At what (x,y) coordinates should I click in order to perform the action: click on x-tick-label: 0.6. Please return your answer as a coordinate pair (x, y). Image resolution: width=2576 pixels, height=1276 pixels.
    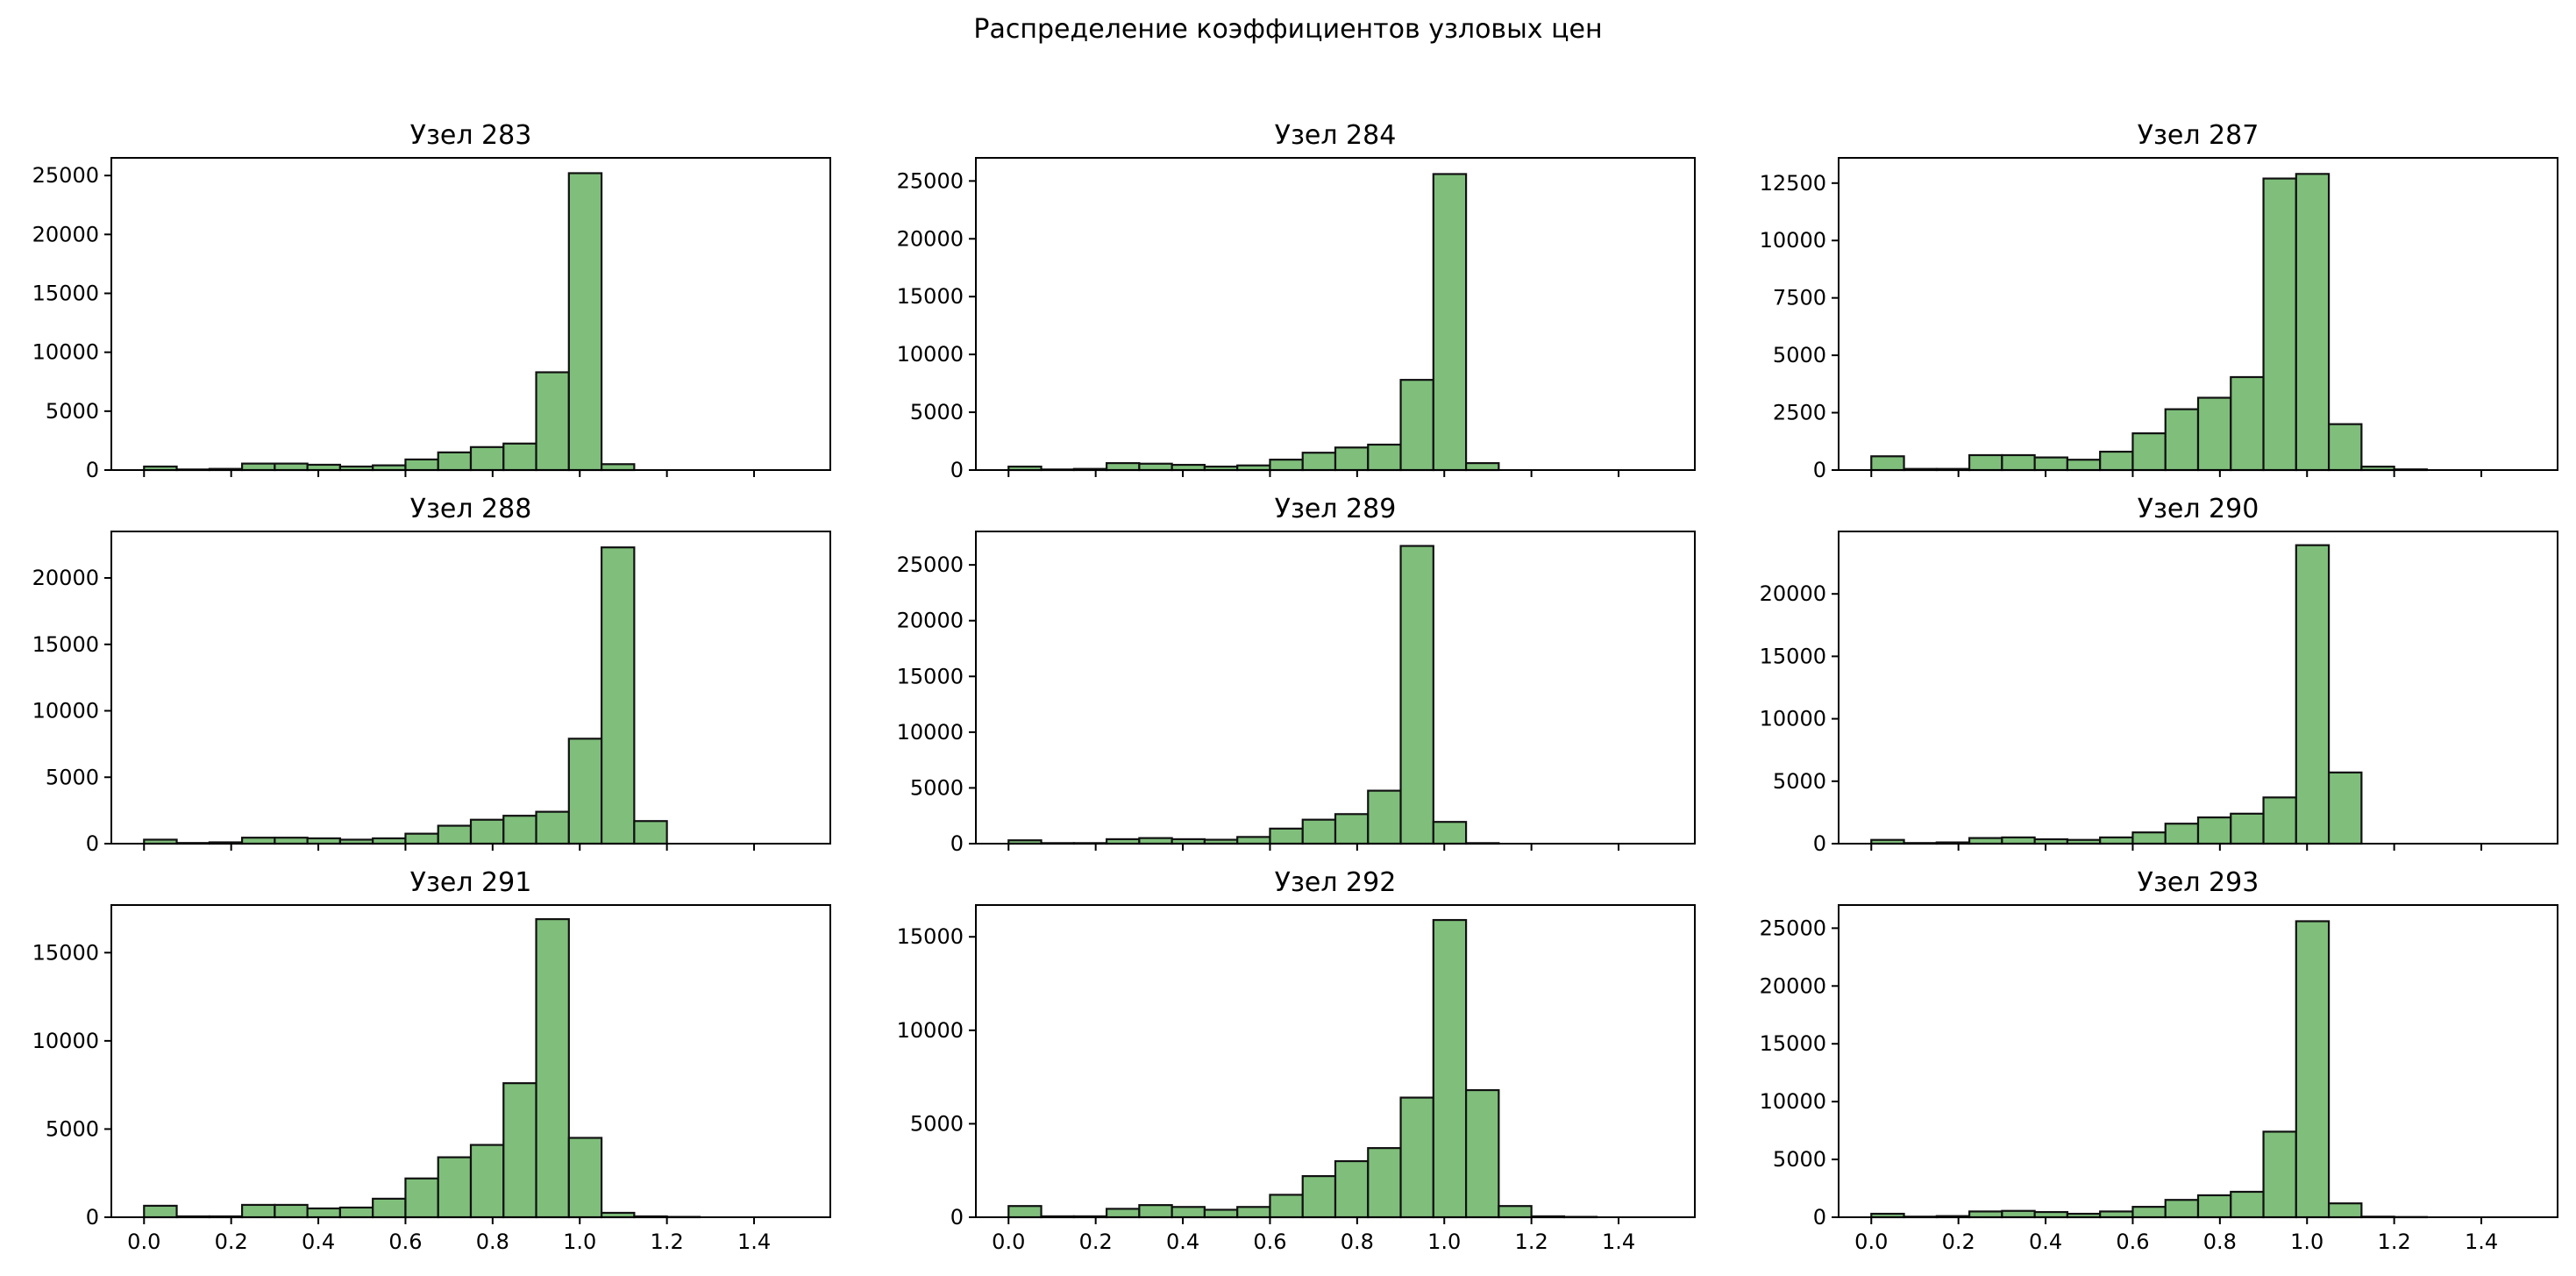
    Looking at the image, I should click on (405, 1242).